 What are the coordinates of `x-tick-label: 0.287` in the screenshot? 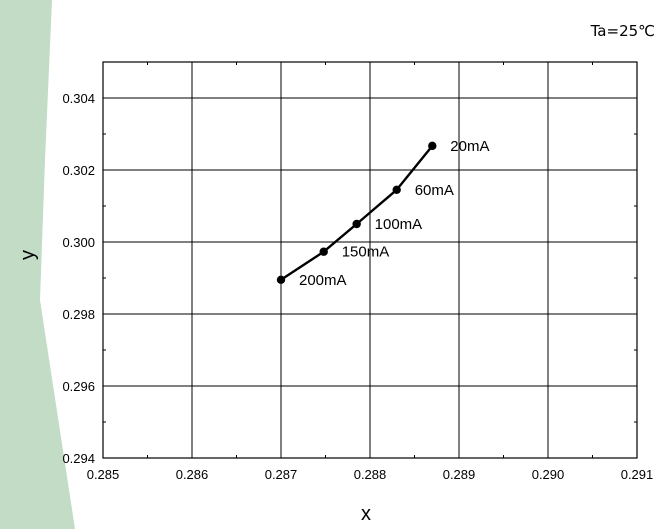 It's located at (281, 474).